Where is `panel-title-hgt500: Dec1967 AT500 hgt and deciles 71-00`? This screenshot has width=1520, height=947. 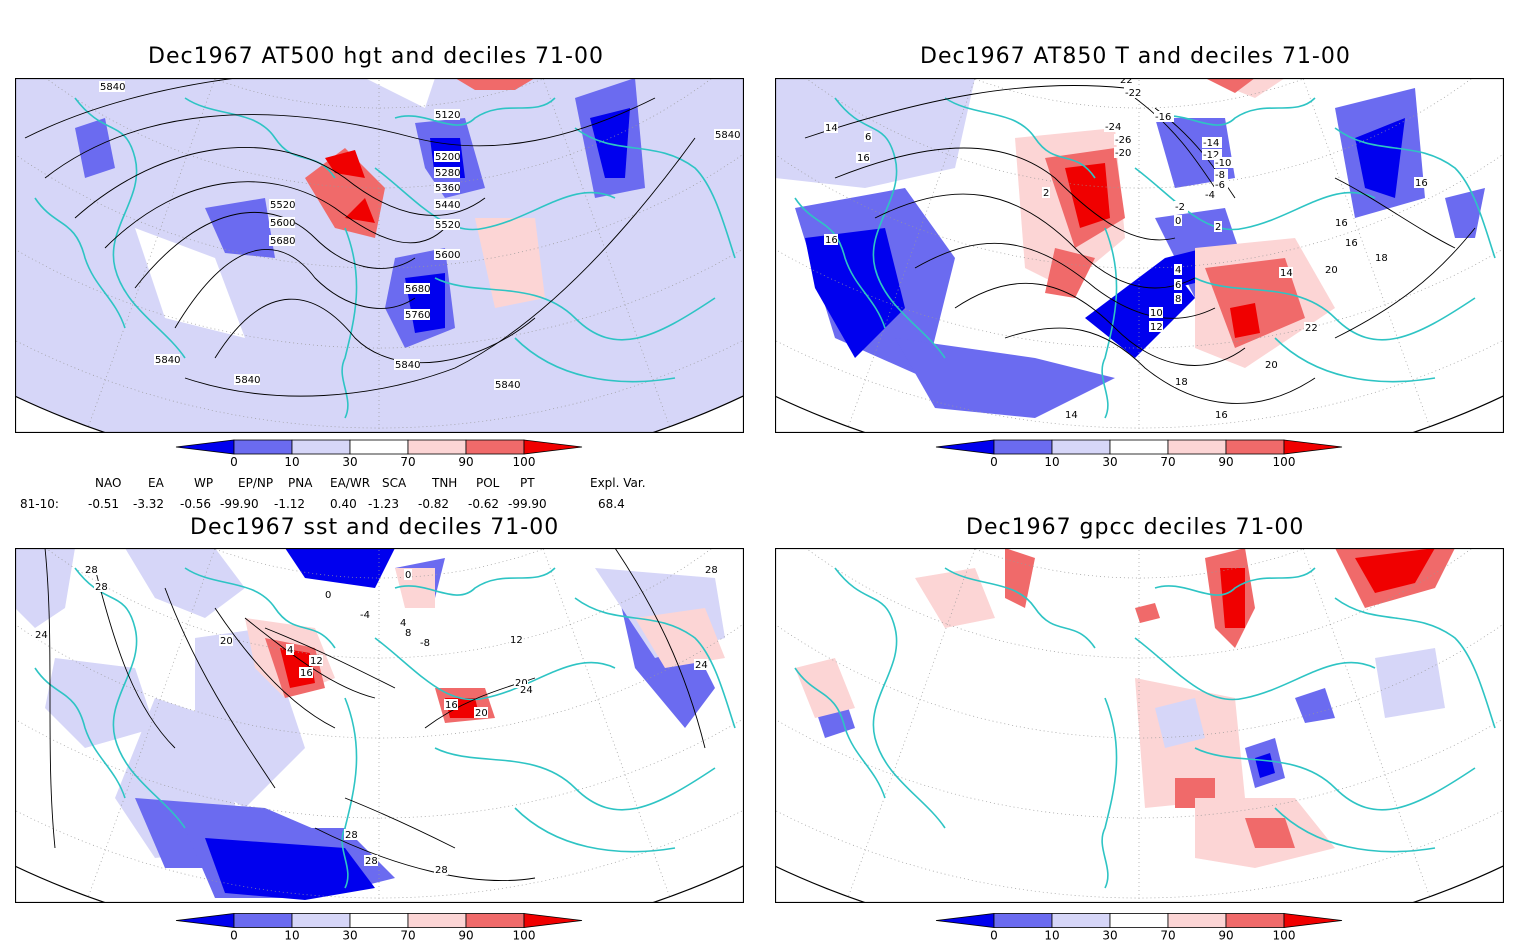 panel-title-hgt500: Dec1967 AT500 hgt and deciles 71-00 is located at coordinates (376, 56).